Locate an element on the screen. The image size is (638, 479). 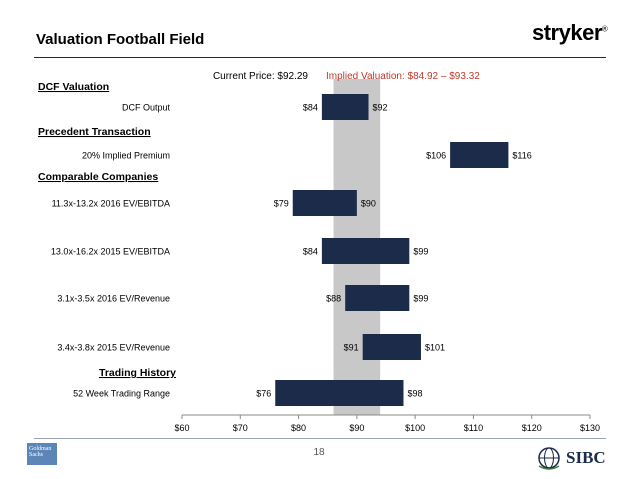
row-label: 11.3x-13.2x 2016 EV/EBITDA is located at coordinates (111, 204).